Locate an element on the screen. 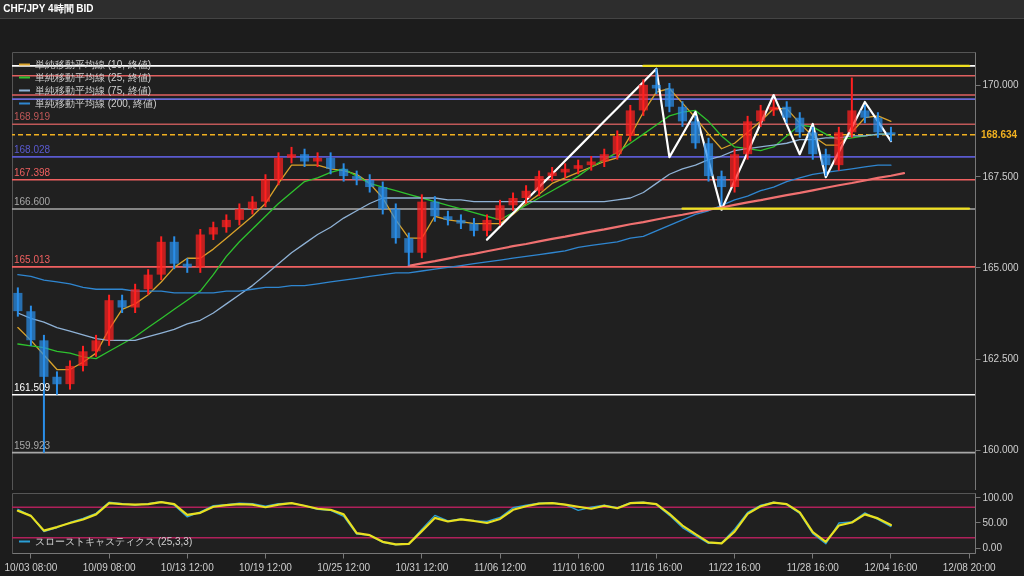 This screenshot has height=576, width=1024. y-tick-label: 162.500 is located at coordinates (1001, 359).